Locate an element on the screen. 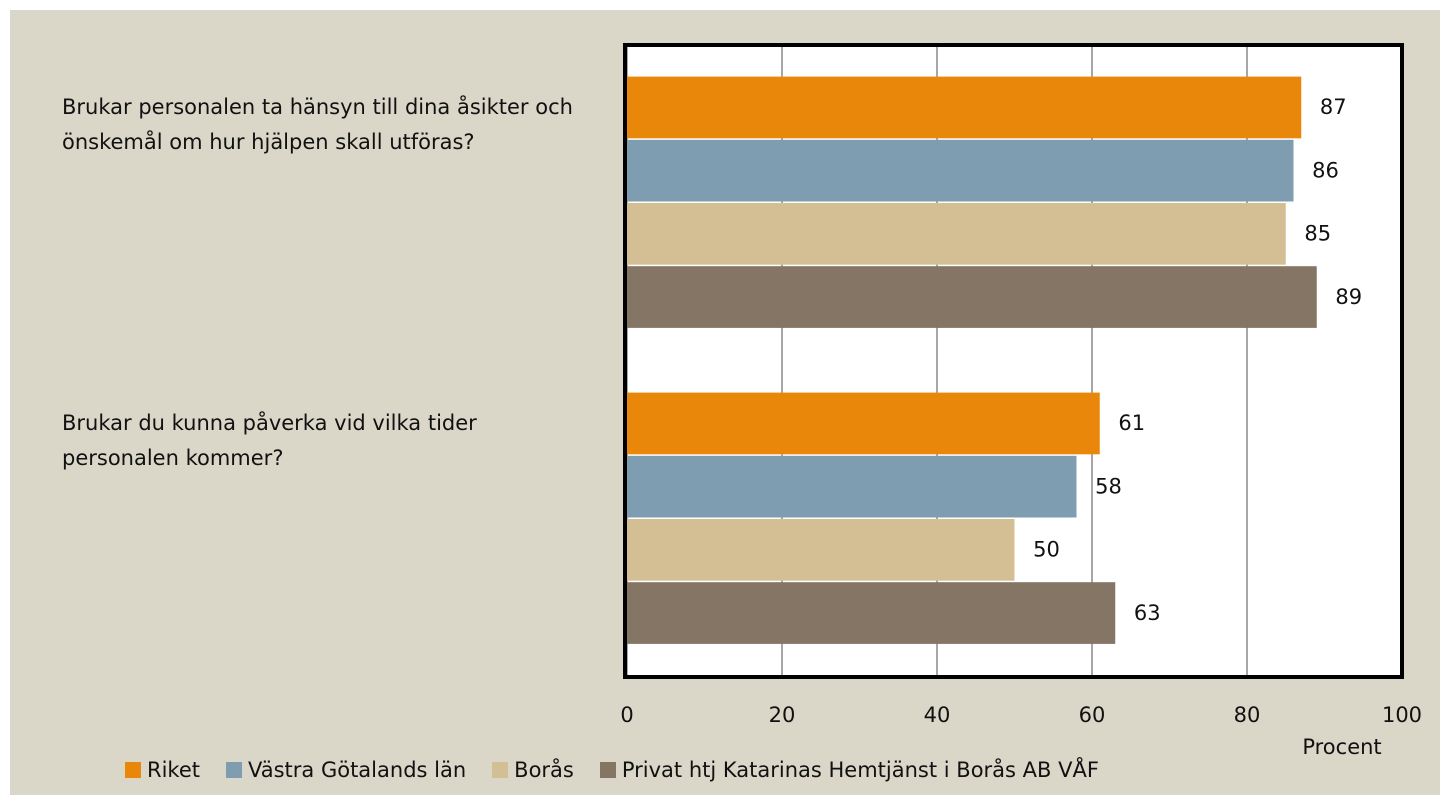  value-label: 63 is located at coordinates (1147, 613).